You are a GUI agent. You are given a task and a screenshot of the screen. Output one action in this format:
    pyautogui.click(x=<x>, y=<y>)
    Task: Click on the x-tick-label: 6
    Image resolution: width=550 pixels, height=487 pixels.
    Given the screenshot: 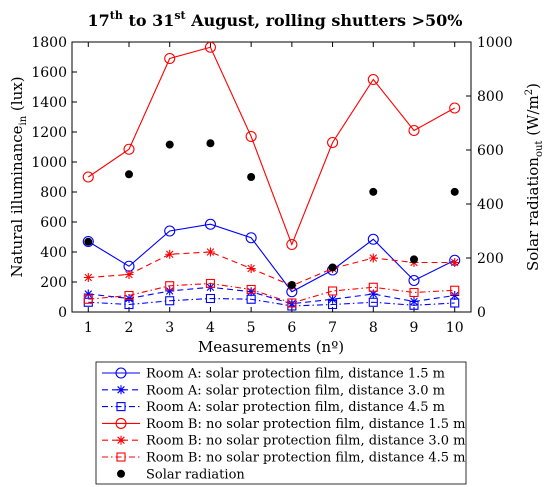 What is the action you would take?
    pyautogui.click(x=291, y=328)
    